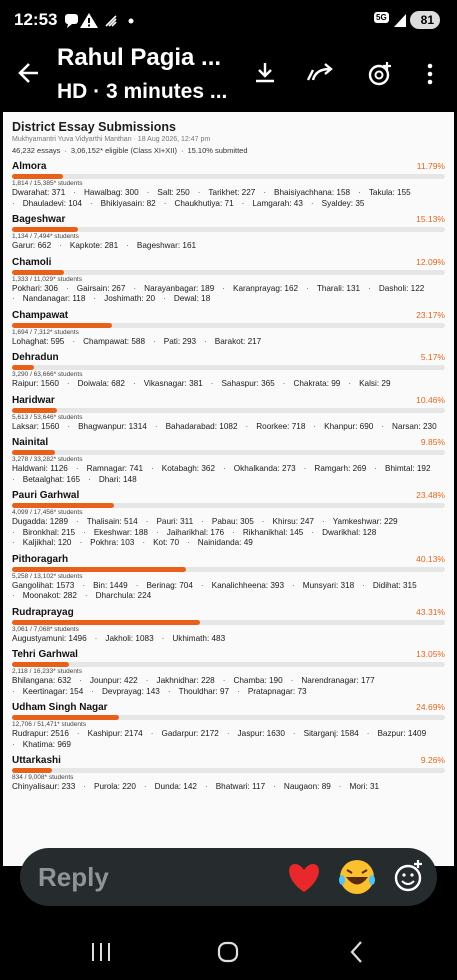  What do you see at coordinates (48, 692) in the screenshot?
I see `block-count: Keertinagar: 154` at bounding box center [48, 692].